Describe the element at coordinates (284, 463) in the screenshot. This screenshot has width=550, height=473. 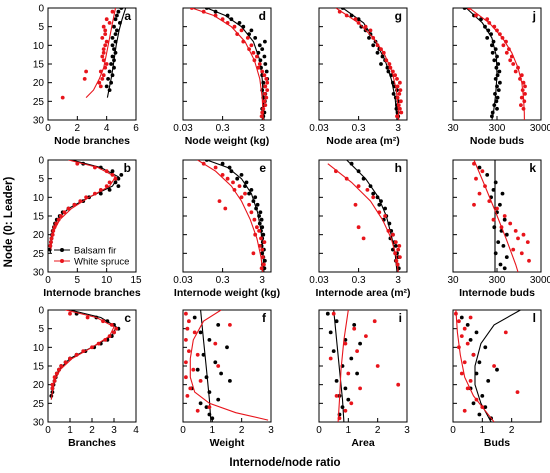
I see `figure-x-label: Internode/node ratio` at that location.